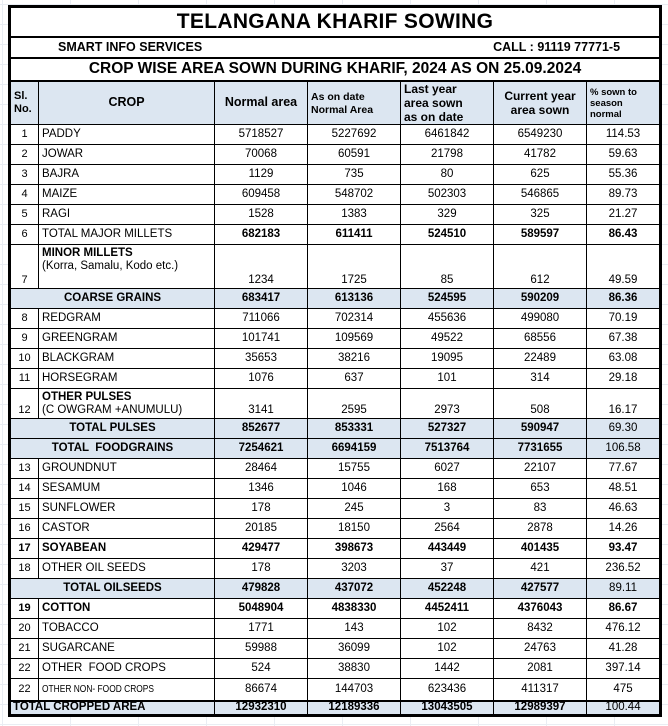 The width and height of the screenshot is (668, 726). I want to click on table-row: 22 OTHER FOOD CROPS 524 38830 1442 2081 397.14, so click(335, 668).